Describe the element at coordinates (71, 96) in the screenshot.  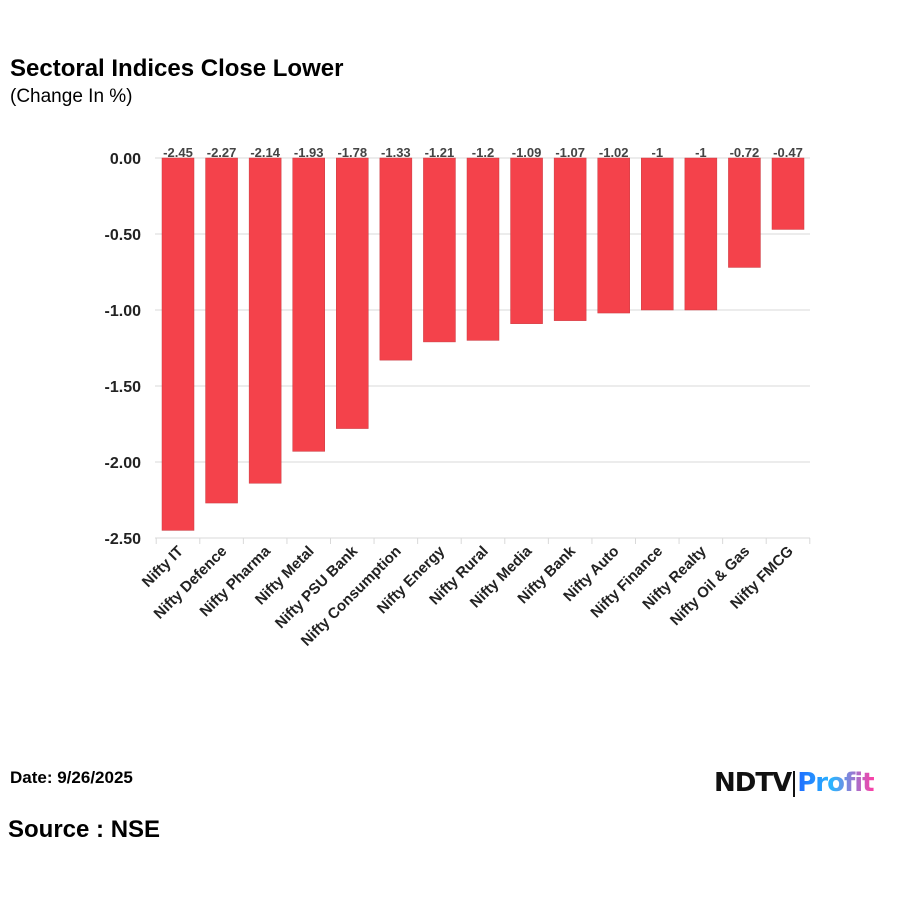
I see `chart-subtitle: (Change In %)` at that location.